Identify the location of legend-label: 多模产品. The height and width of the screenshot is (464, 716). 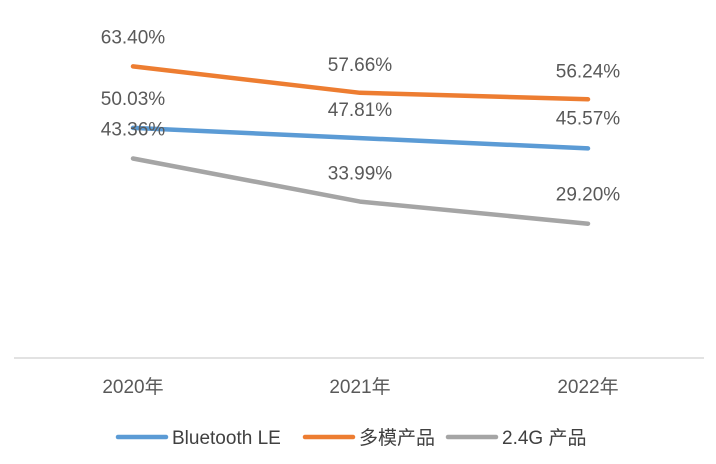
(397, 438).